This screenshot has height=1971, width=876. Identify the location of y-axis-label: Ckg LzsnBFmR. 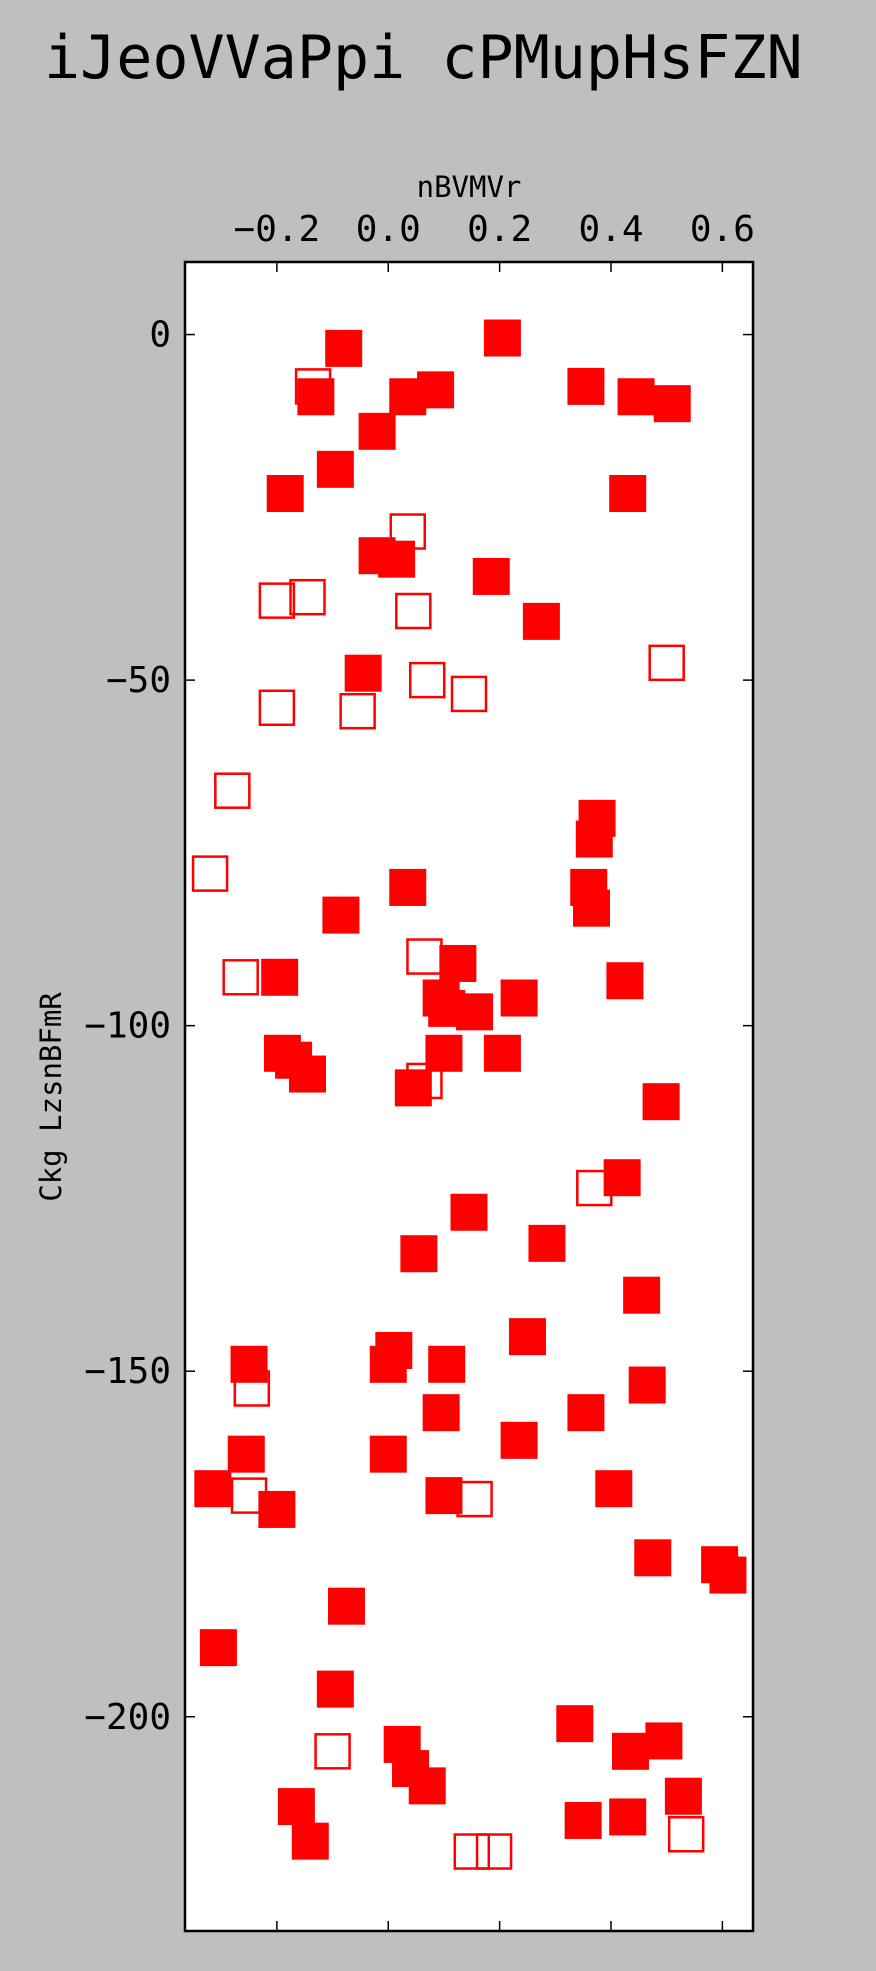
(51, 1097).